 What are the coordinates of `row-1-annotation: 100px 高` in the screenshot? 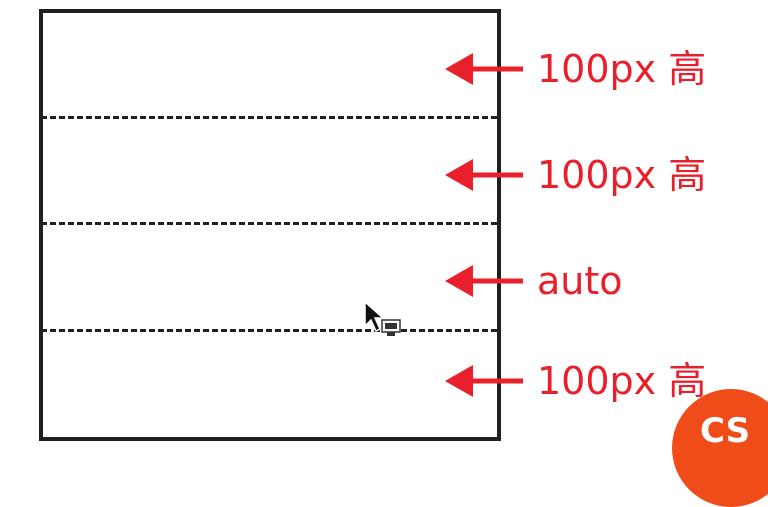 It's located at (575, 69).